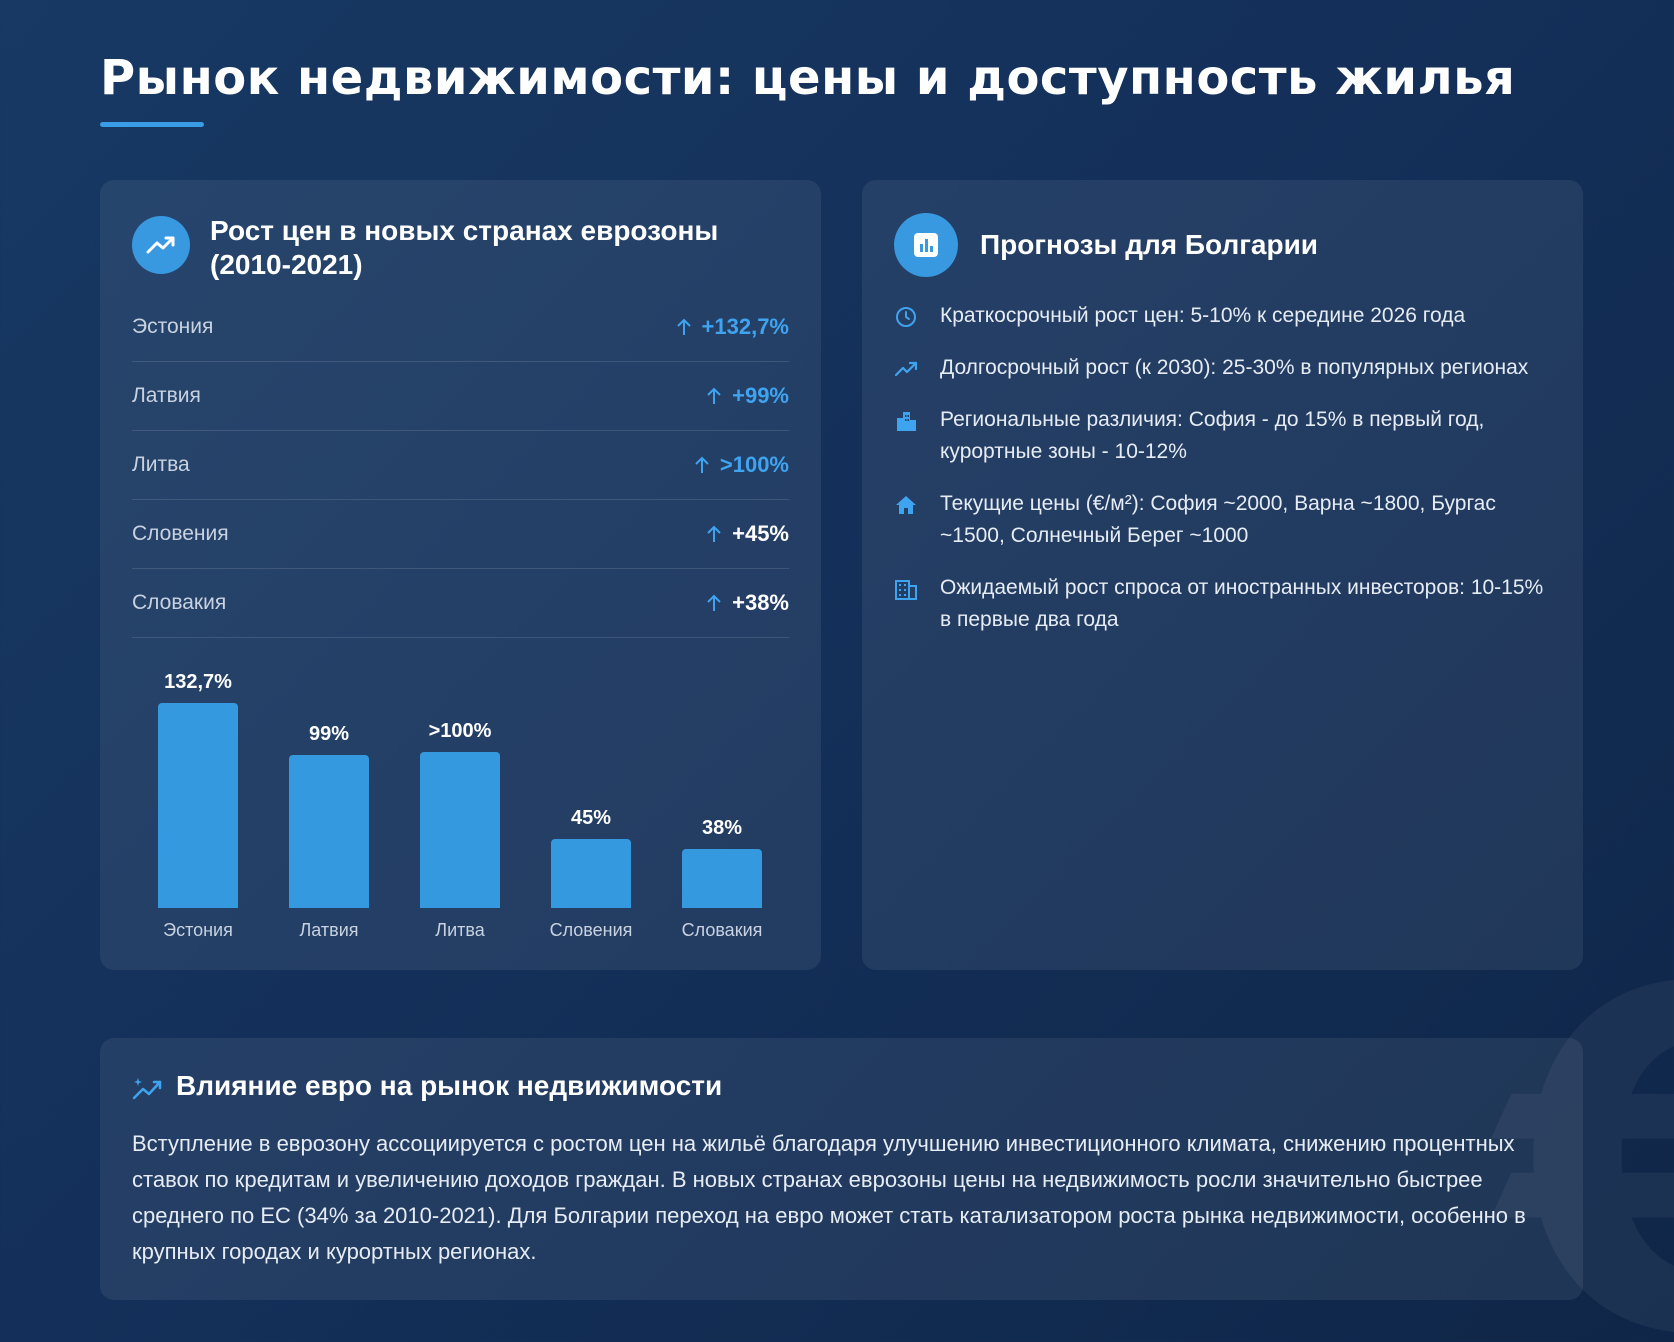 The width and height of the screenshot is (1674, 1342). Describe the element at coordinates (906, 505) in the screenshot. I see `home-icon` at that location.